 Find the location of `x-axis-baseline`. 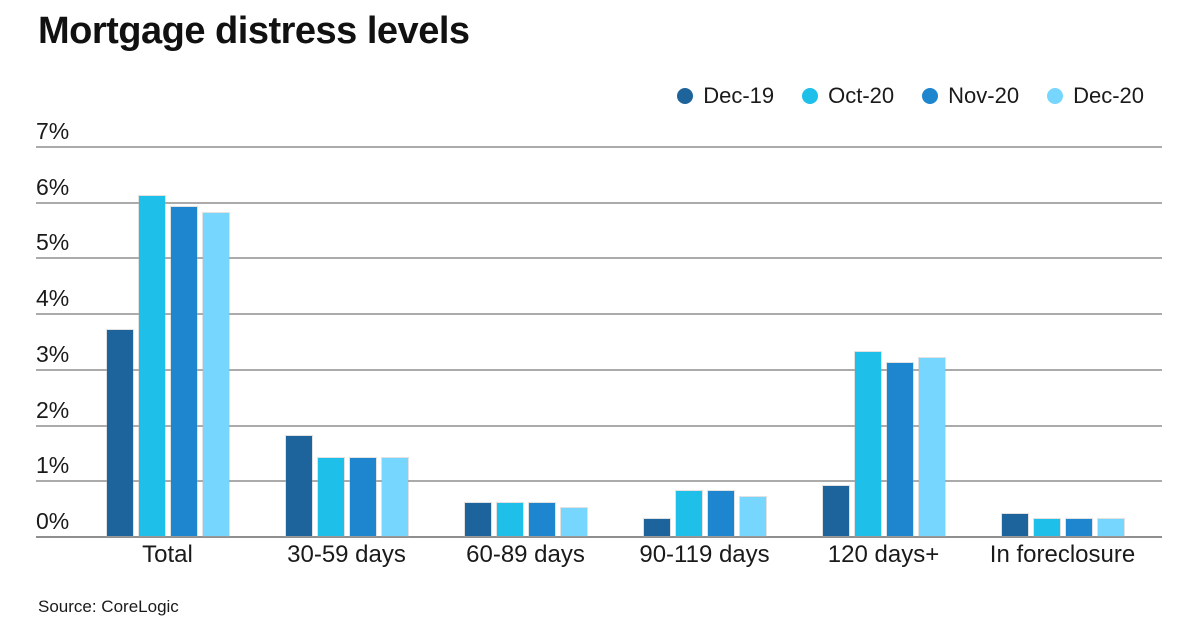

x-axis-baseline is located at coordinates (599, 537).